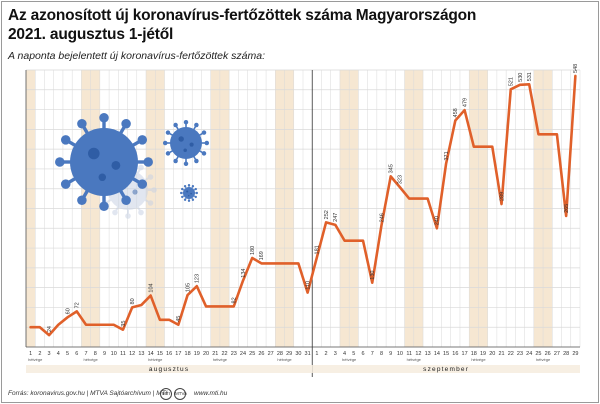 The height and width of the screenshot is (404, 600). What do you see at coordinates (78, 305) in the screenshot?
I see `data-label: 72` at bounding box center [78, 305].